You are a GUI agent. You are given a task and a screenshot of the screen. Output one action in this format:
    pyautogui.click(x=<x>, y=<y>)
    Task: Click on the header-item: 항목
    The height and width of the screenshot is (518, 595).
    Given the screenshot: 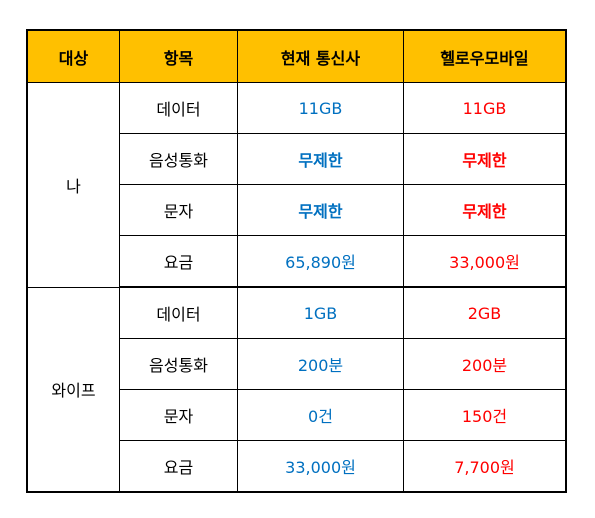 What is the action you would take?
    pyautogui.click(x=178, y=56)
    